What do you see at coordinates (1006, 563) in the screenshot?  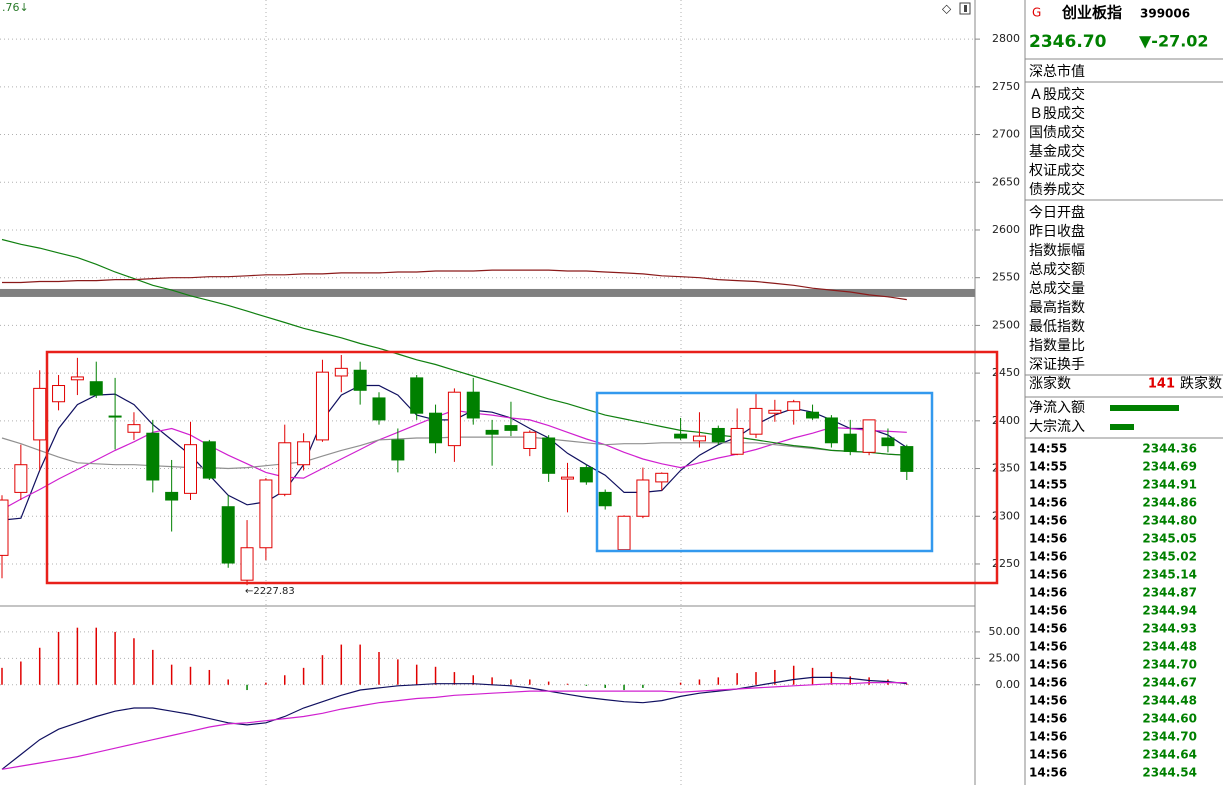 I see `y-tick-label: 2250` at bounding box center [1006, 563].